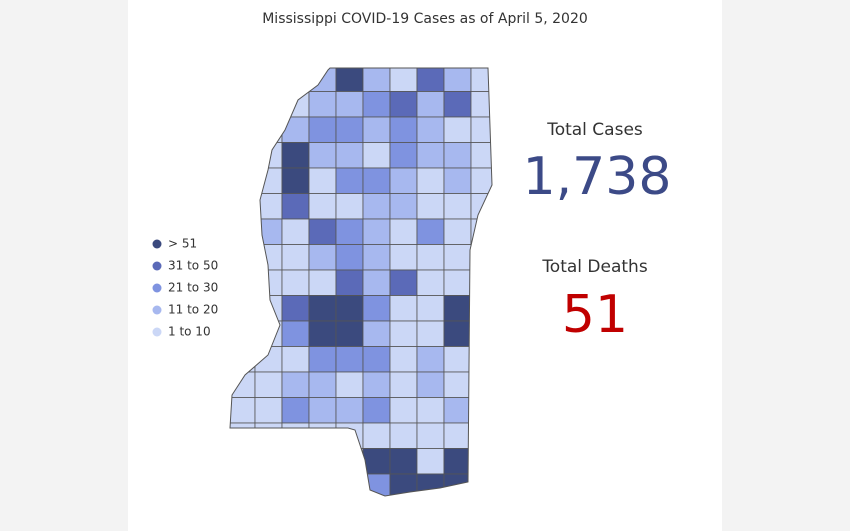 Image resolution: width=850 pixels, height=531 pixels. Describe the element at coordinates (182, 244) in the screenshot. I see `legend-label: > 51` at that location.